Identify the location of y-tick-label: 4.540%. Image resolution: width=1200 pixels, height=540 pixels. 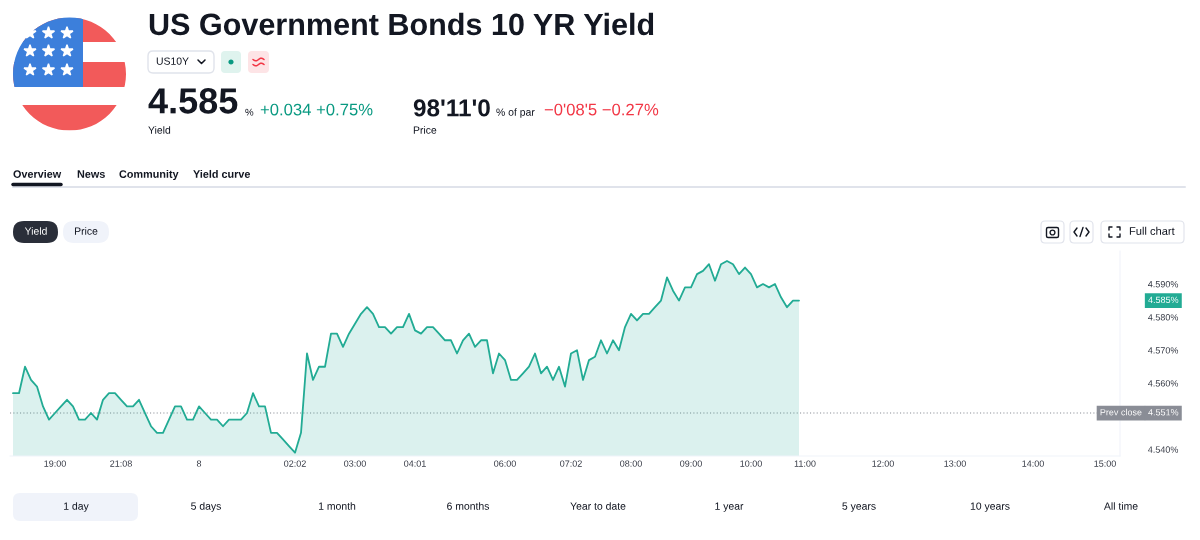
(1163, 449).